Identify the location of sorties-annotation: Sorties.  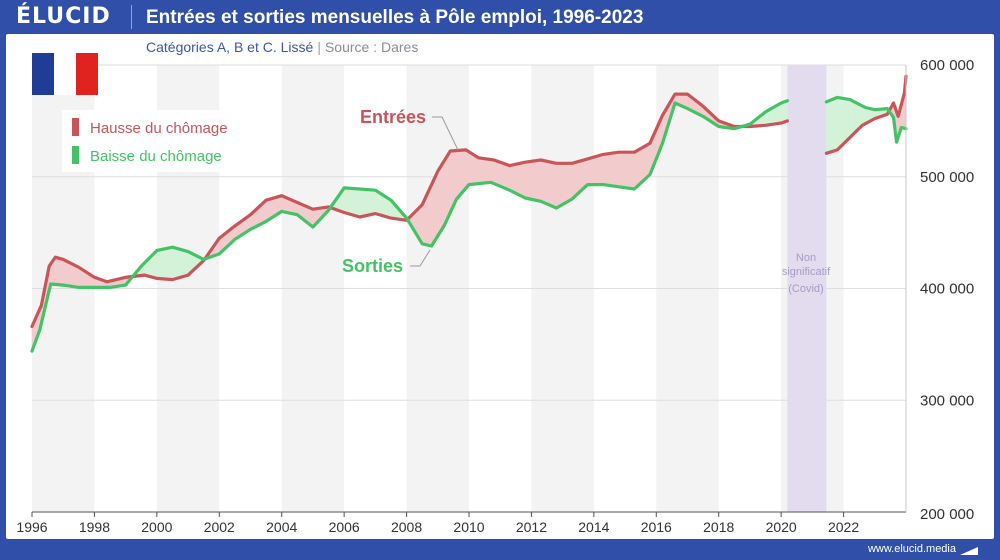
(372, 266).